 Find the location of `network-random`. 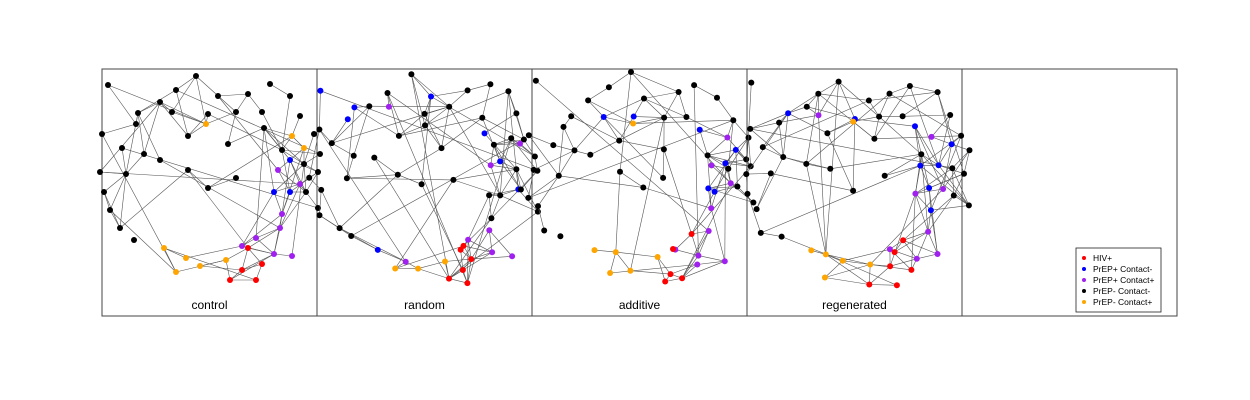

network-random is located at coordinates (423, 179).